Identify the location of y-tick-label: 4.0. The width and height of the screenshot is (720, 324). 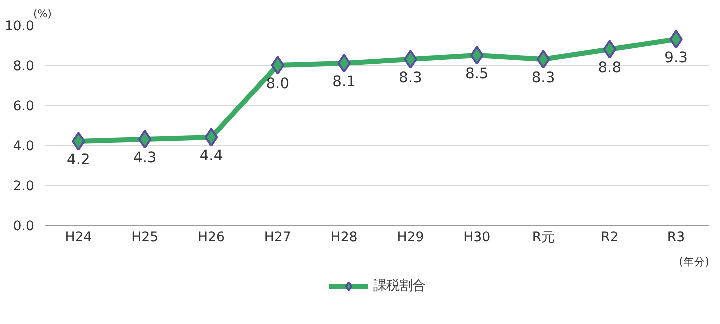
(24, 147).